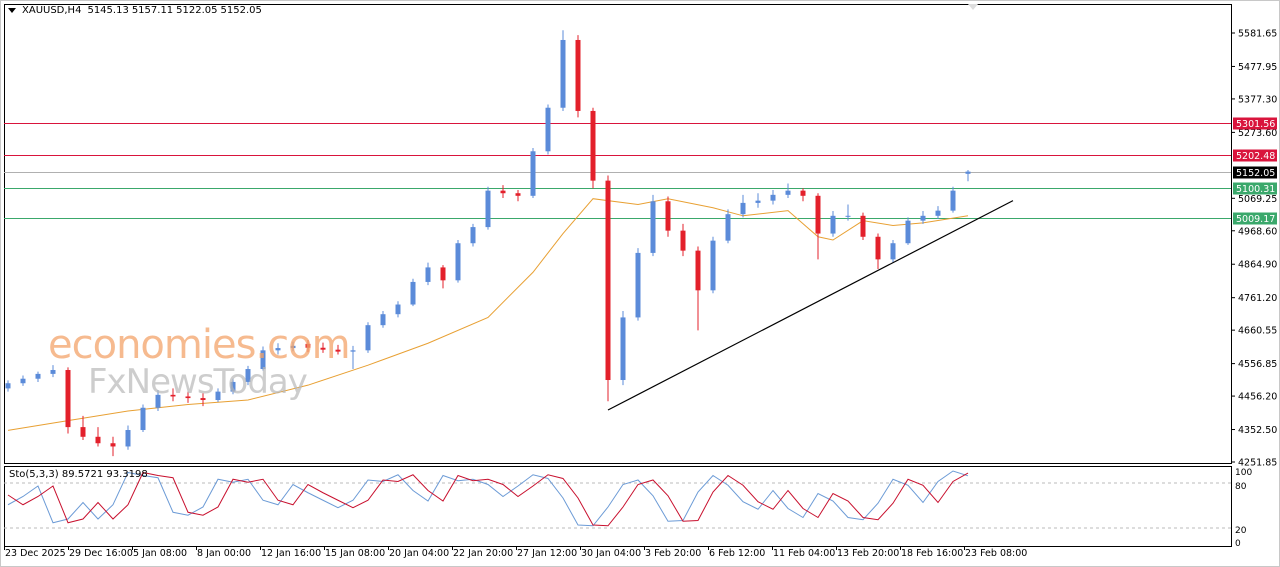 The height and width of the screenshot is (567, 1280). Describe the element at coordinates (12, 10) in the screenshot. I see `dropdown-triangle-icon` at that location.